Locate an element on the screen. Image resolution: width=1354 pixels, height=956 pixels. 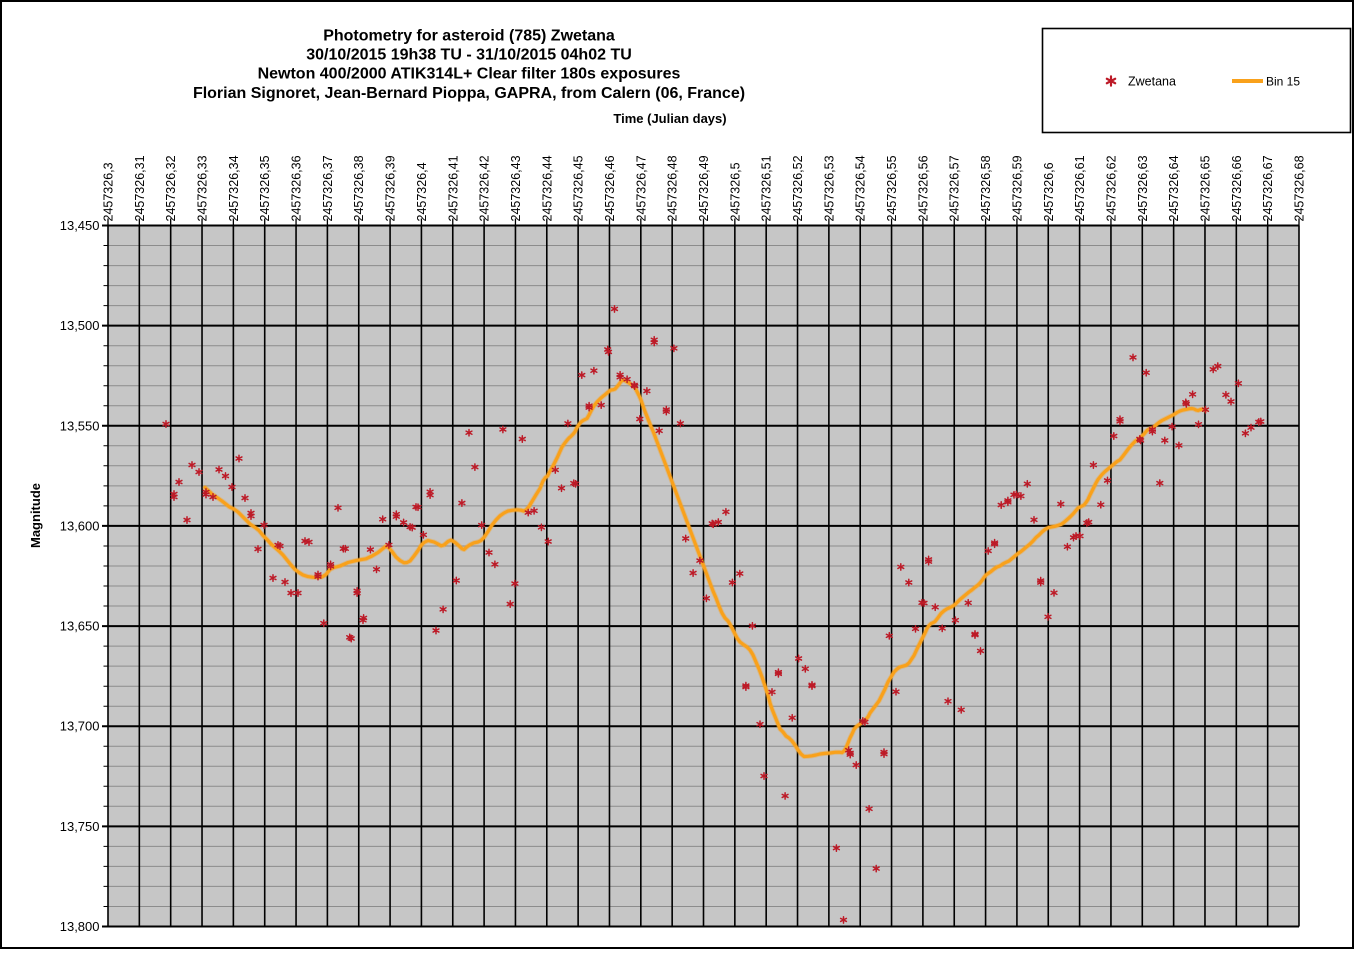
svg-text: 2457326,38 is located at coordinates (359, 188).